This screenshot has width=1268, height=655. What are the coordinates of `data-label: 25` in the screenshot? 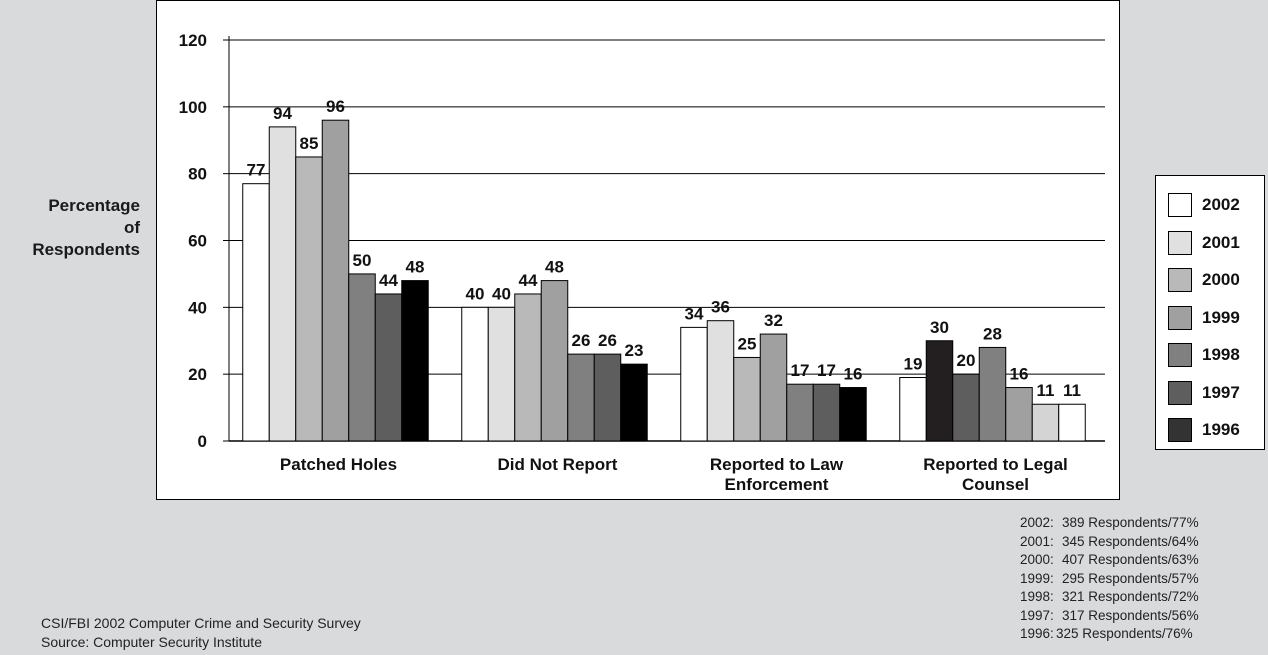 It's located at (747, 343).